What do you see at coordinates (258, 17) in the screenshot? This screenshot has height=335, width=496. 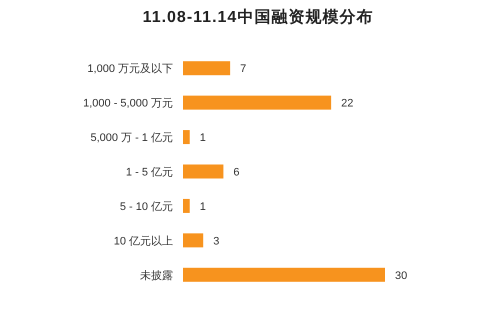 I see `chart-title: 11.08-11.14中国融资规模分布` at bounding box center [258, 17].